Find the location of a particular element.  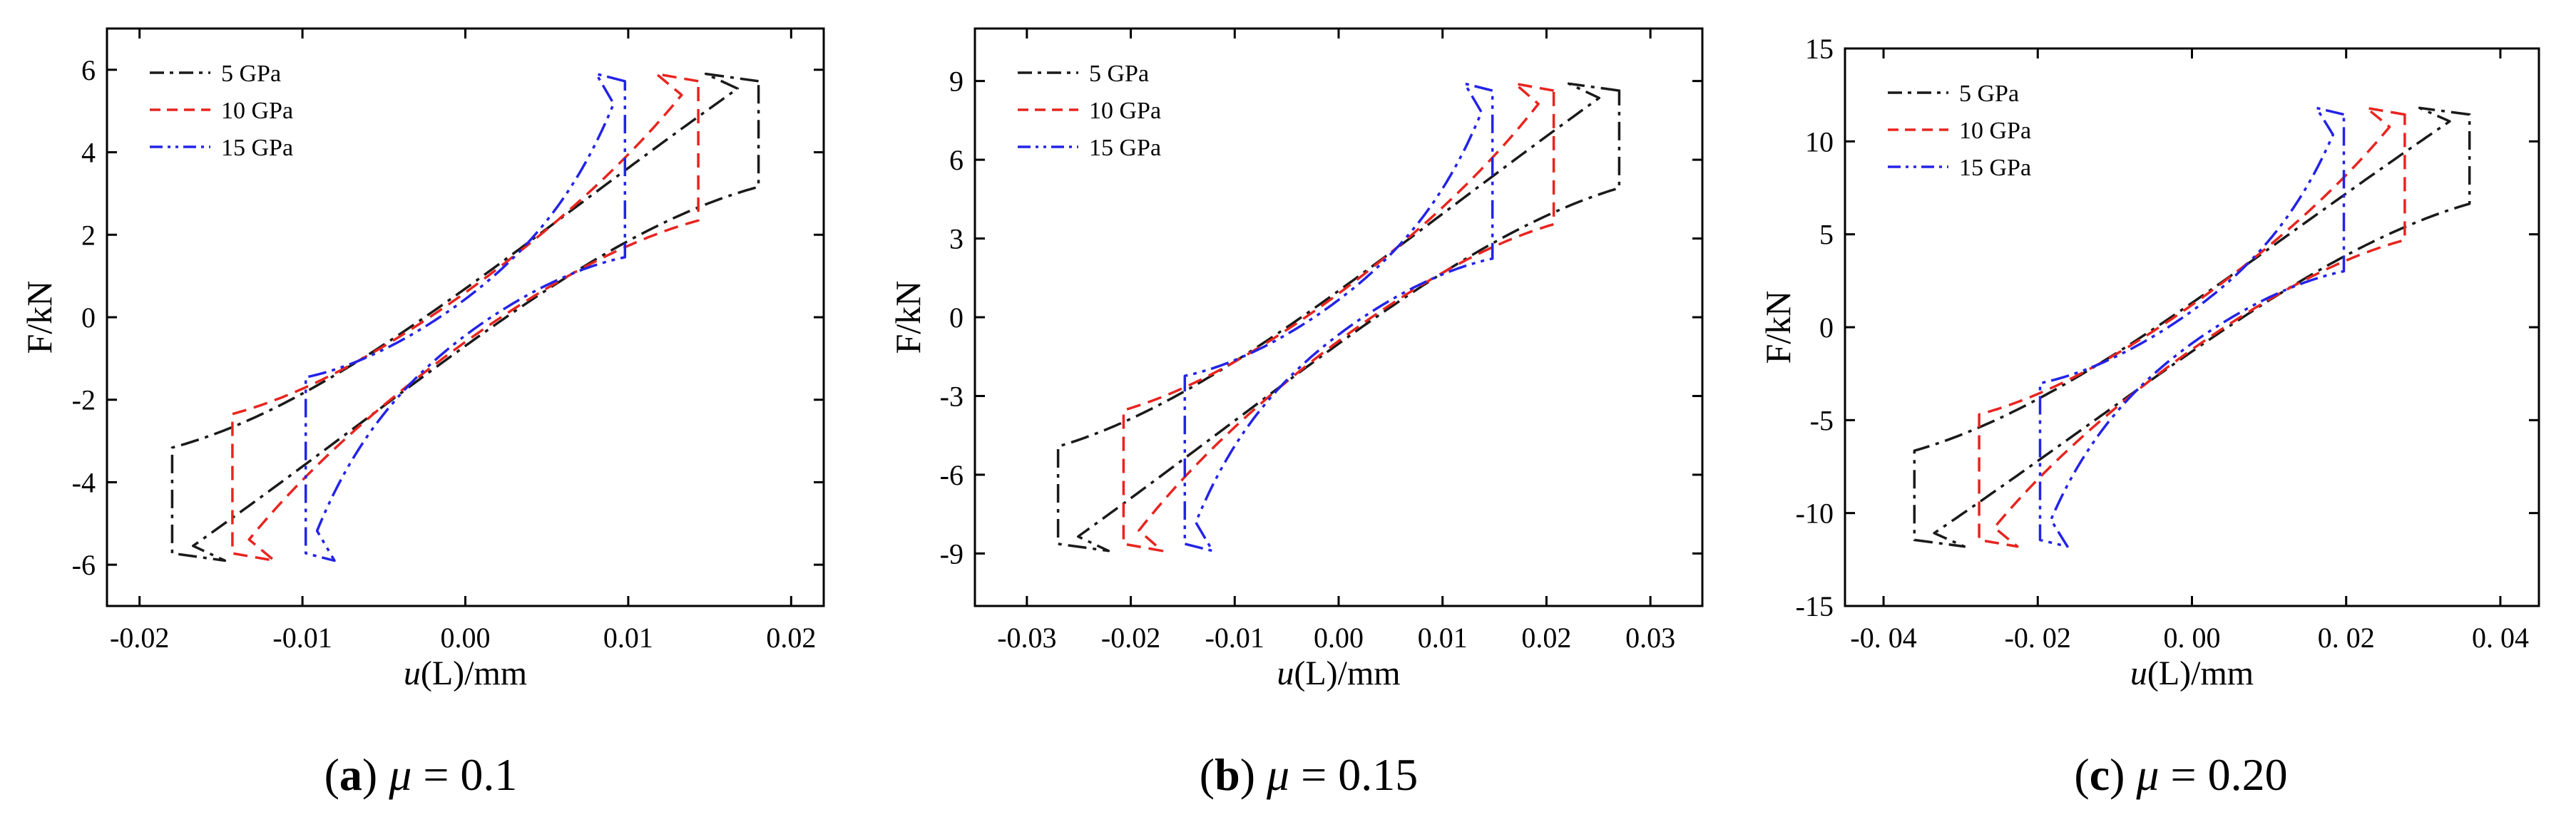

y-tick-label: -5 is located at coordinates (1822, 420).